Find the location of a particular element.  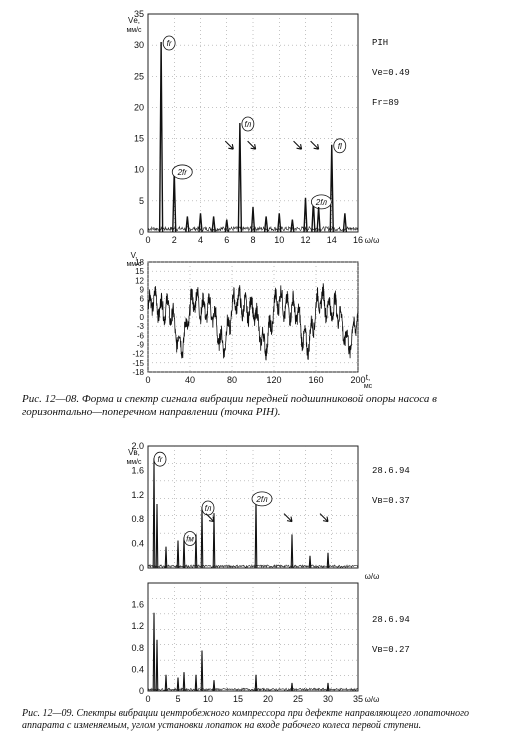

fig1-waveform-y-tick-label: 6 is located at coordinates (142, 299).